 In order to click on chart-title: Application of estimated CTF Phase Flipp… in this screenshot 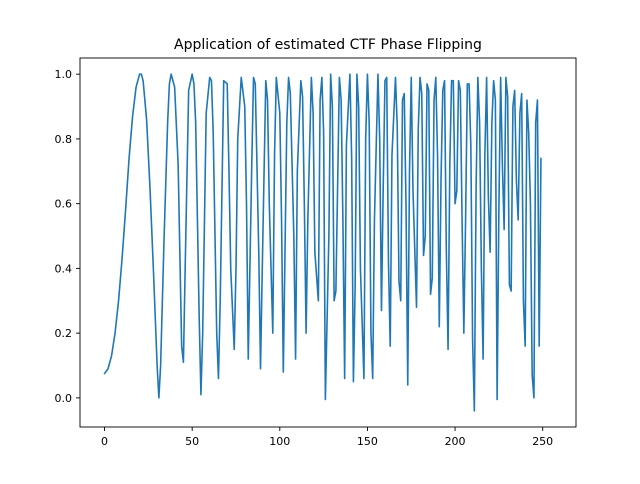, I will do `click(328, 45)`.